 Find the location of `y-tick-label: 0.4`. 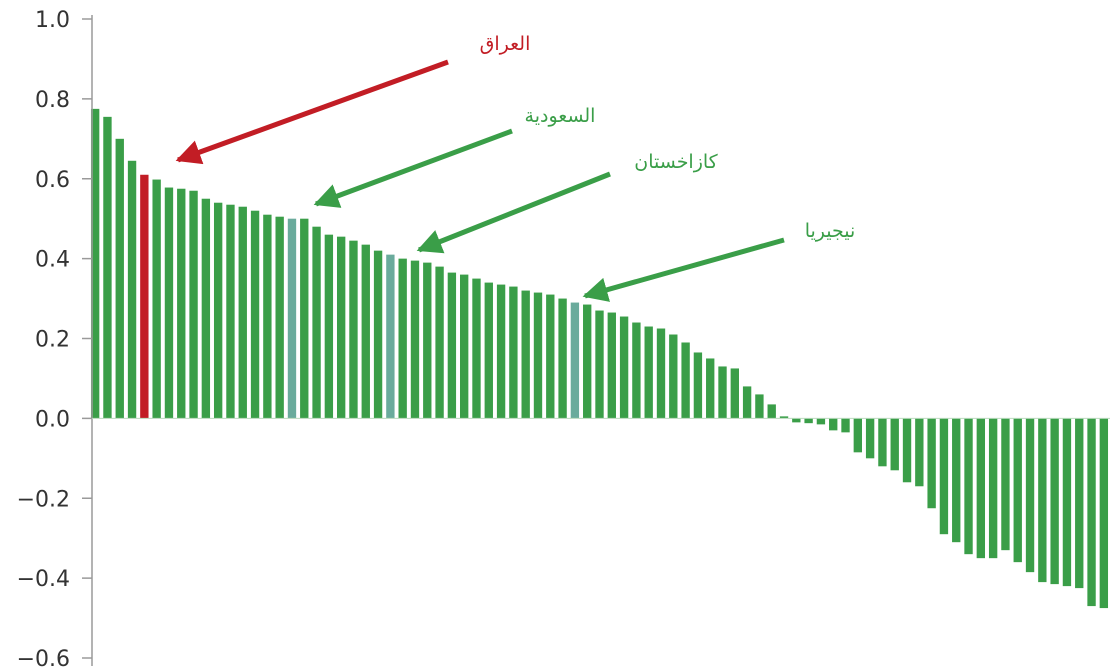

y-tick-label: 0.4 is located at coordinates (52, 260).